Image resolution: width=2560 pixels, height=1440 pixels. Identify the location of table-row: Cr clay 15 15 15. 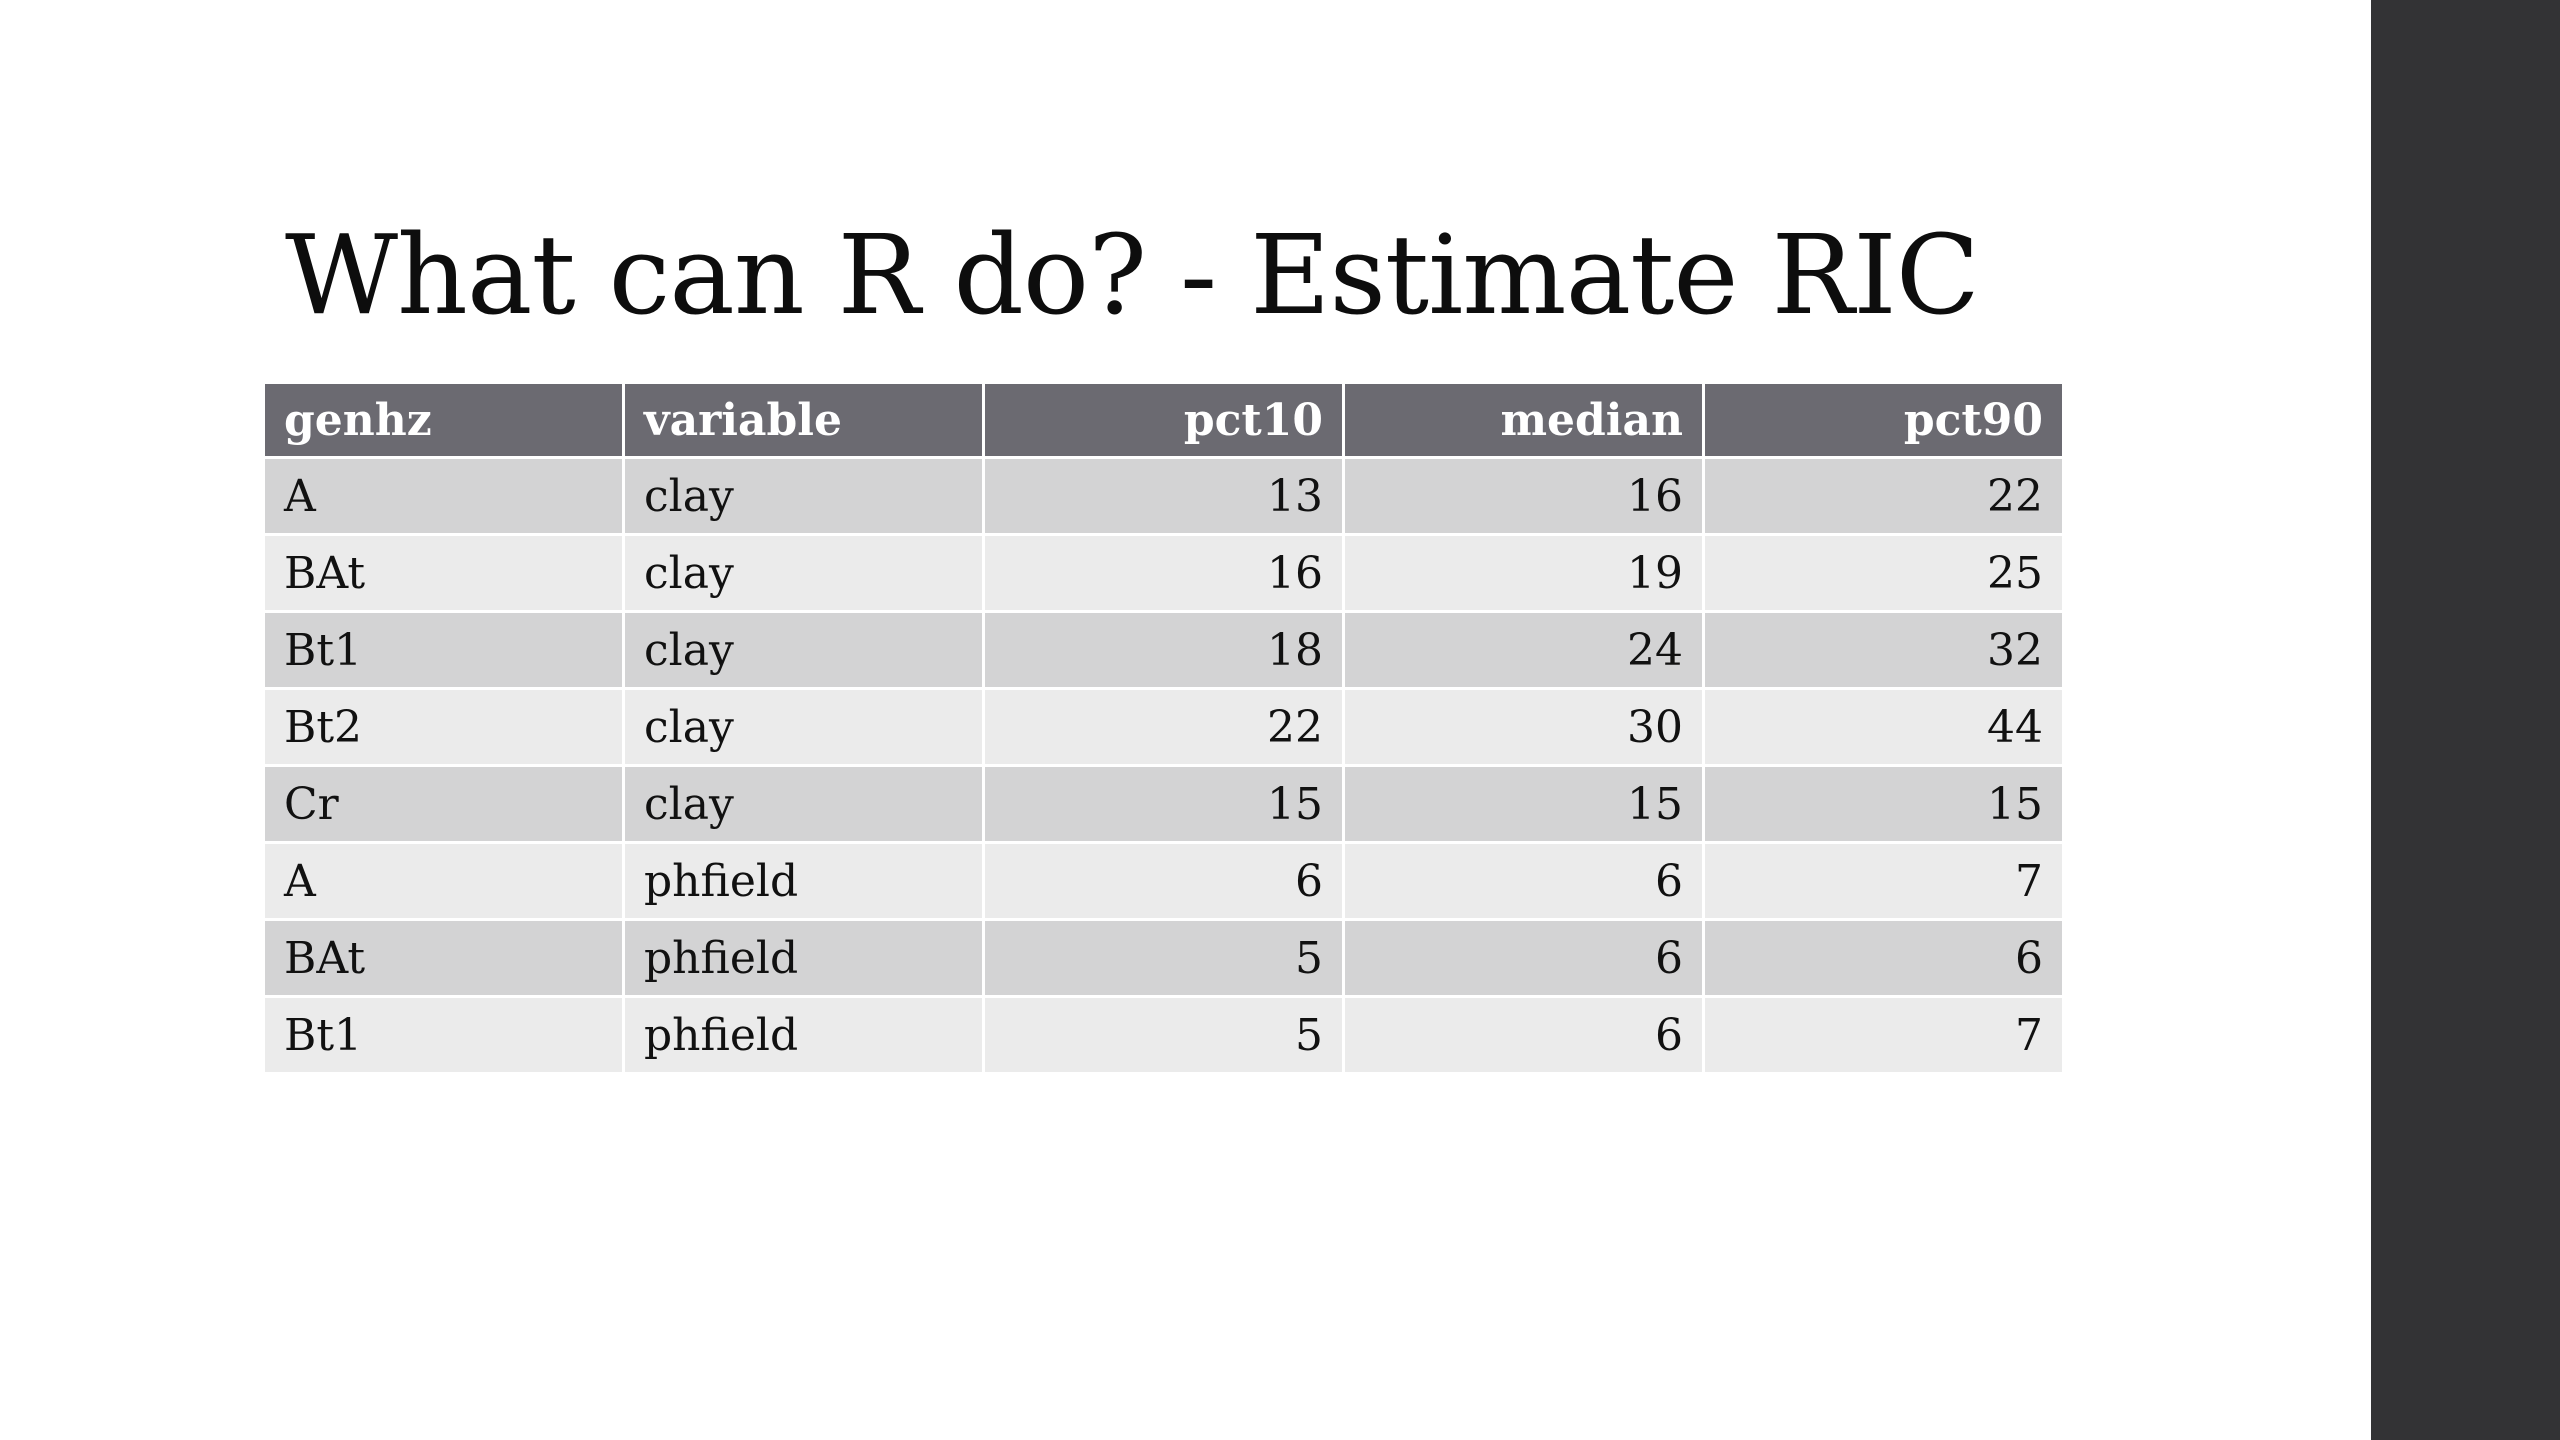
(1163, 804).